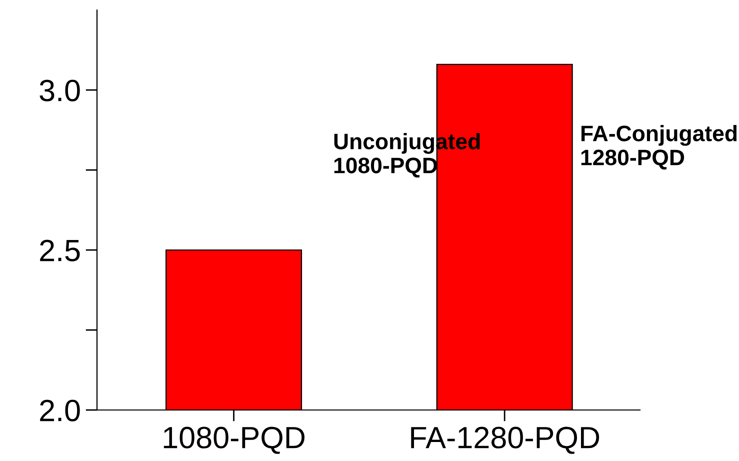 The width and height of the screenshot is (739, 461). Describe the element at coordinates (60, 411) in the screenshot. I see `y-tick-label: 2.0` at that location.